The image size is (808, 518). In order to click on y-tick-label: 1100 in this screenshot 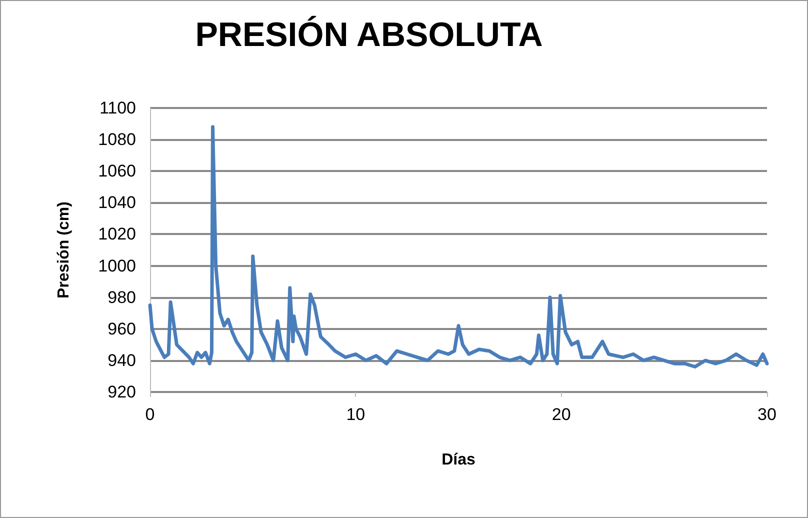, I will do `click(117, 108)`.